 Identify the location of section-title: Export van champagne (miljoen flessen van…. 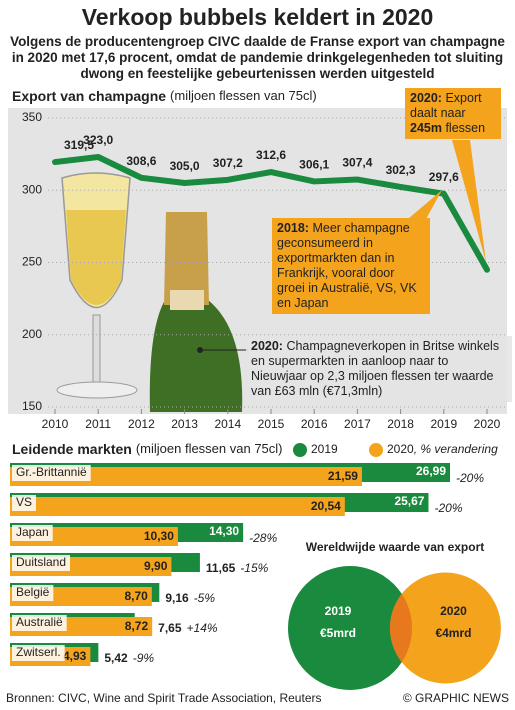
(164, 96).